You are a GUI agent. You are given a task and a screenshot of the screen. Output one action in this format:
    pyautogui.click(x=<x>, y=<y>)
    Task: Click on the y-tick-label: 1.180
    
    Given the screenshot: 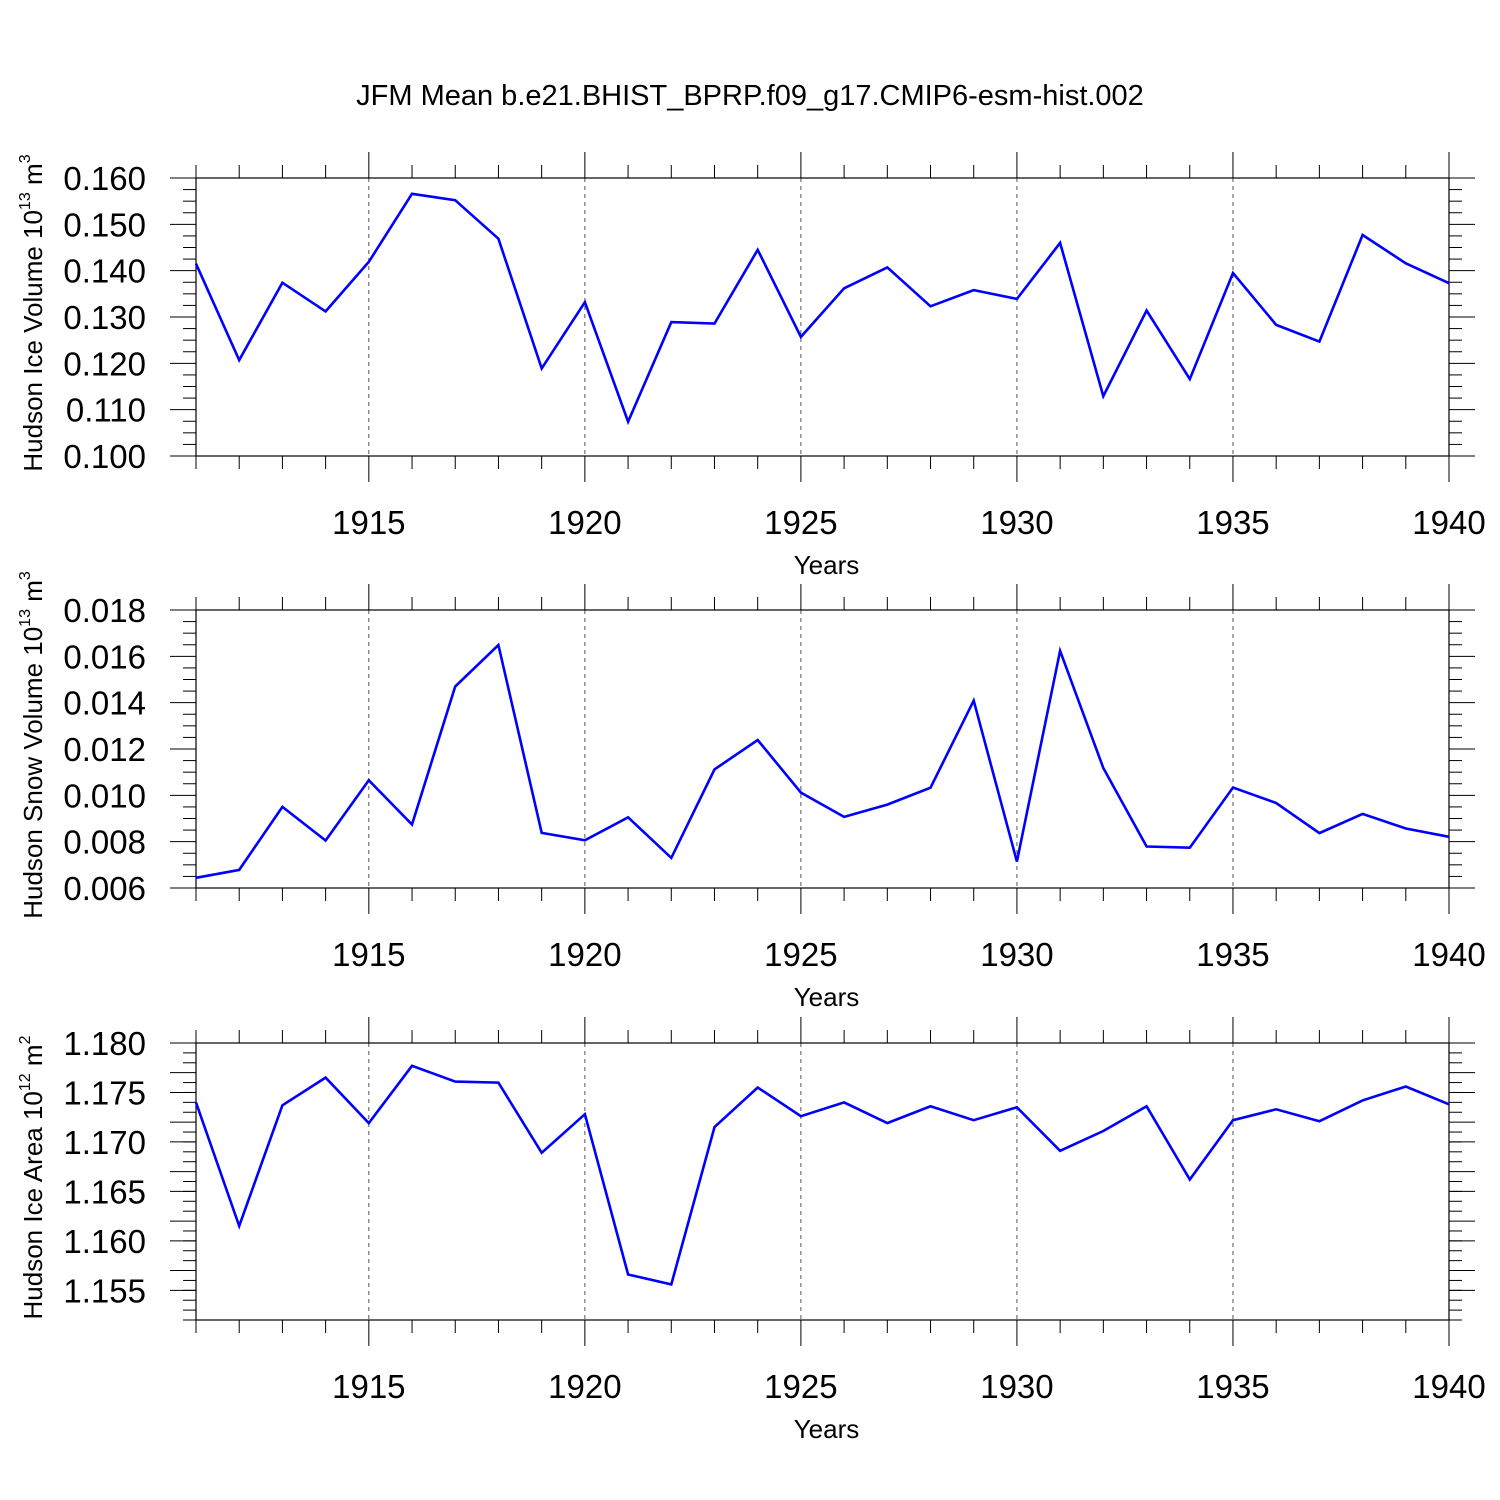 What is the action you would take?
    pyautogui.click(x=104, y=1043)
    